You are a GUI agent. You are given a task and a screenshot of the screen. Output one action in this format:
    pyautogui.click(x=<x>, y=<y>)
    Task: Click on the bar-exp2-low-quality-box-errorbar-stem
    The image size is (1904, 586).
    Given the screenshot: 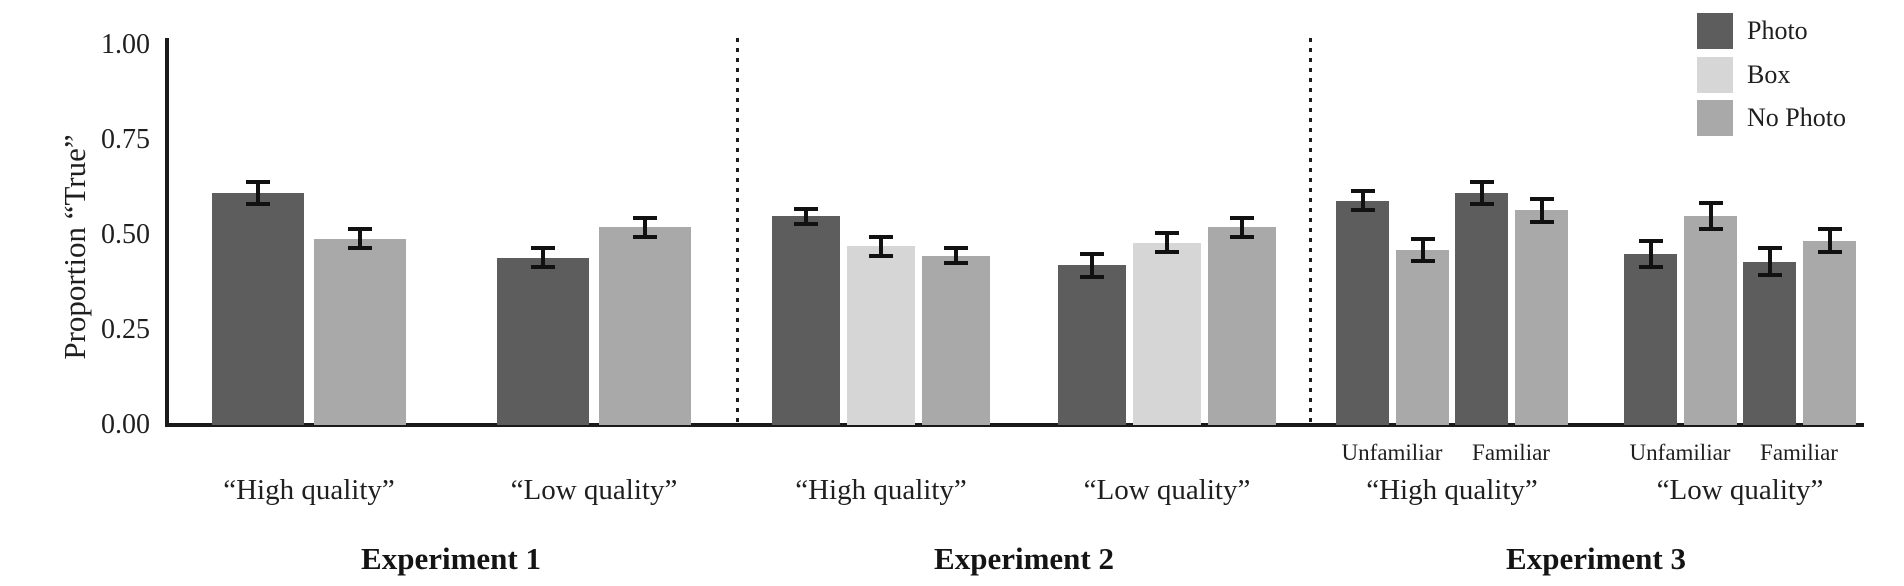 What is the action you would take?
    pyautogui.click(x=1167, y=242)
    